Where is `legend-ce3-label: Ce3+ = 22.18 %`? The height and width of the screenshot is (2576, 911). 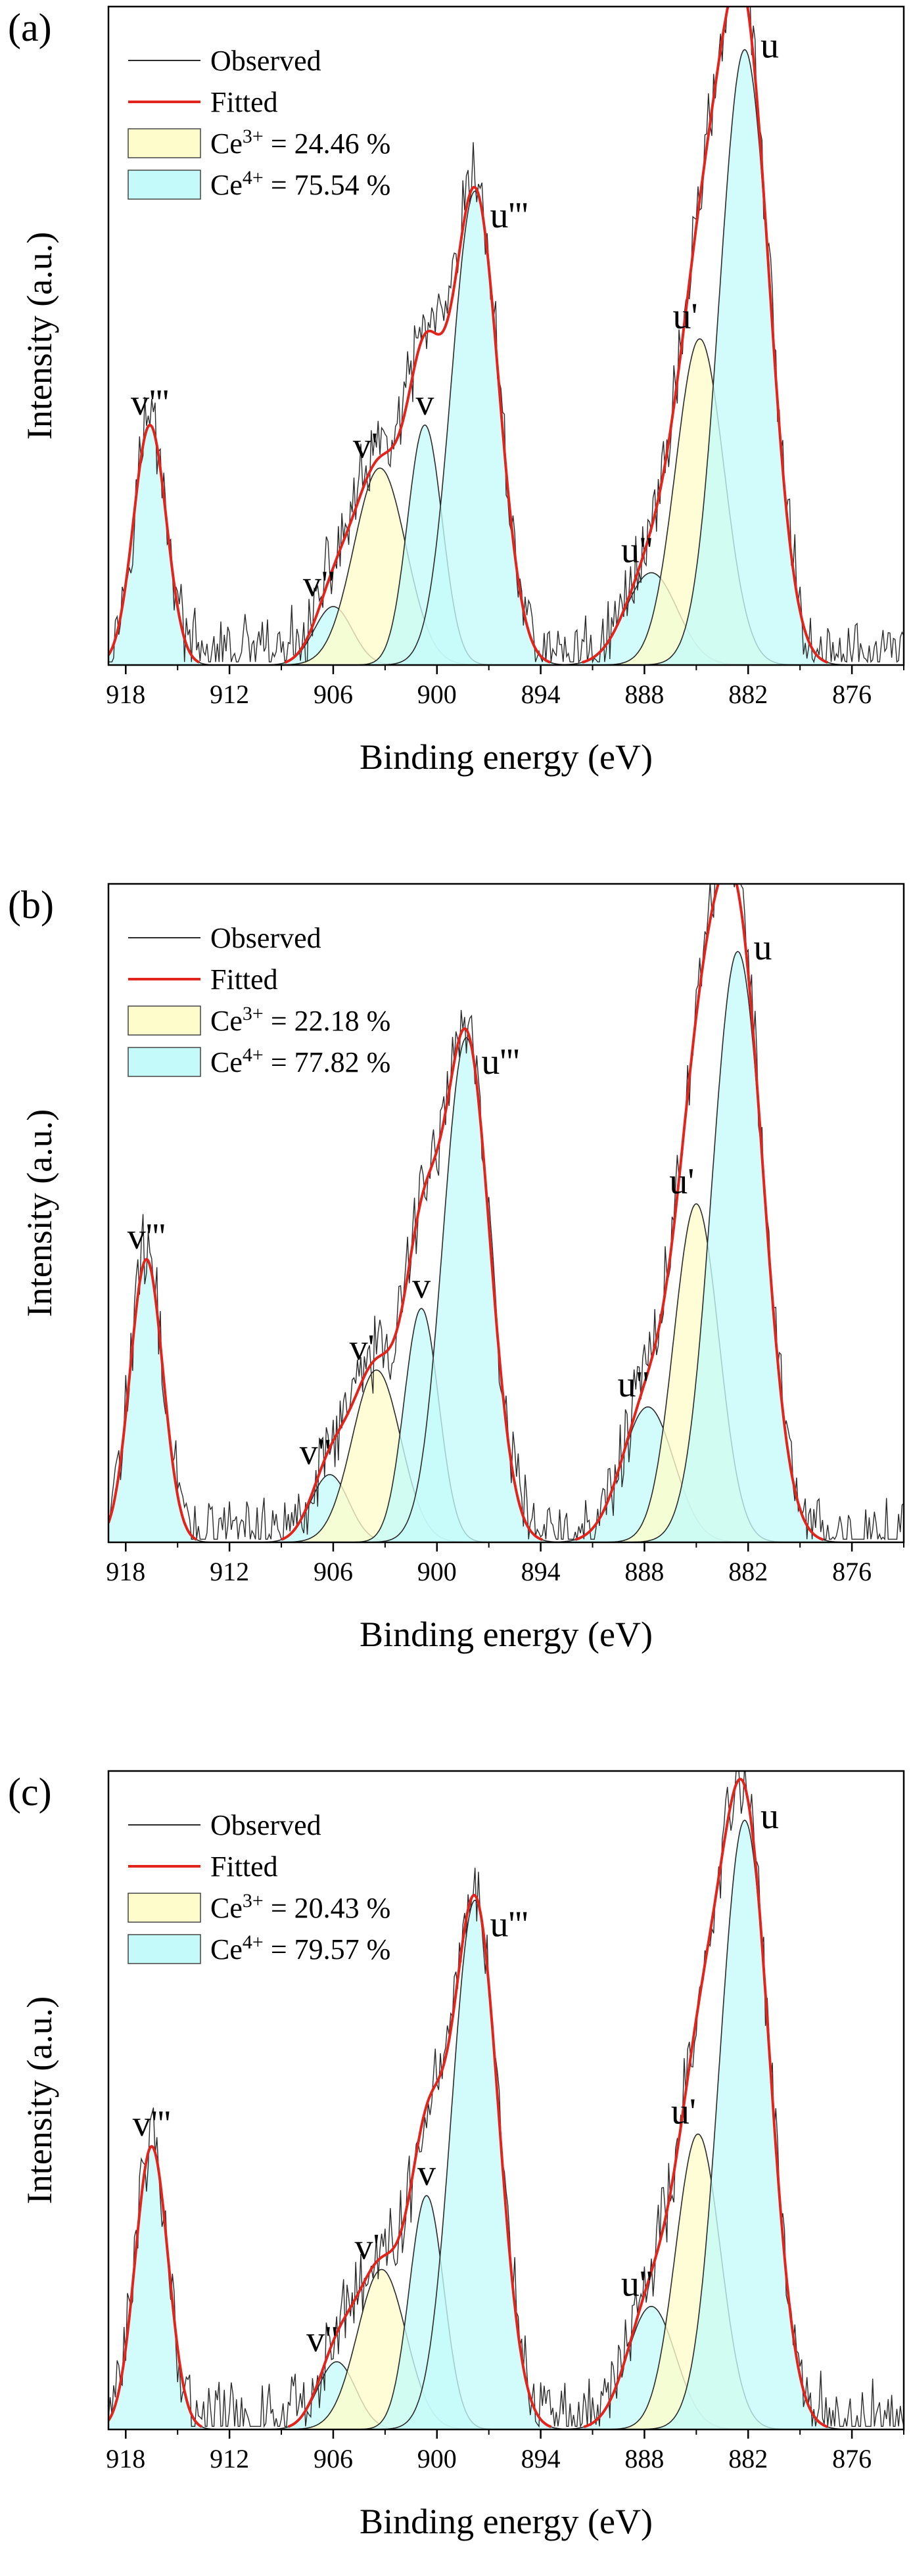 legend-ce3-label: Ce3+ = 22.18 % is located at coordinates (300, 1020).